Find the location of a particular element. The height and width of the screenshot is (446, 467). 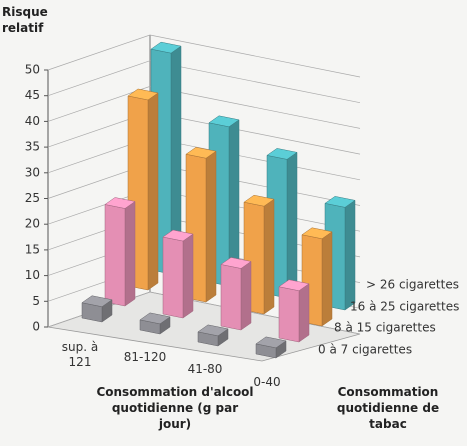

y-tick-label: 20 is located at coordinates (32, 224).